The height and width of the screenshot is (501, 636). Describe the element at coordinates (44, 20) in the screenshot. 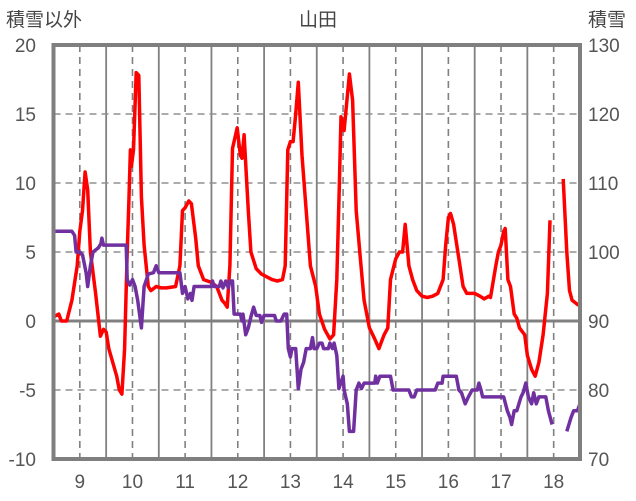

I see `left-axis-title: 積雪以外` at that location.